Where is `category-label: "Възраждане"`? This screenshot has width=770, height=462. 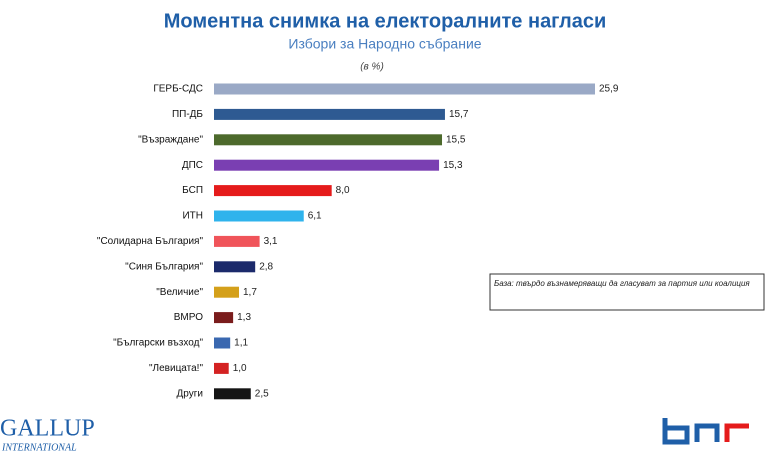 category-label: "Възраждане" is located at coordinates (170, 139).